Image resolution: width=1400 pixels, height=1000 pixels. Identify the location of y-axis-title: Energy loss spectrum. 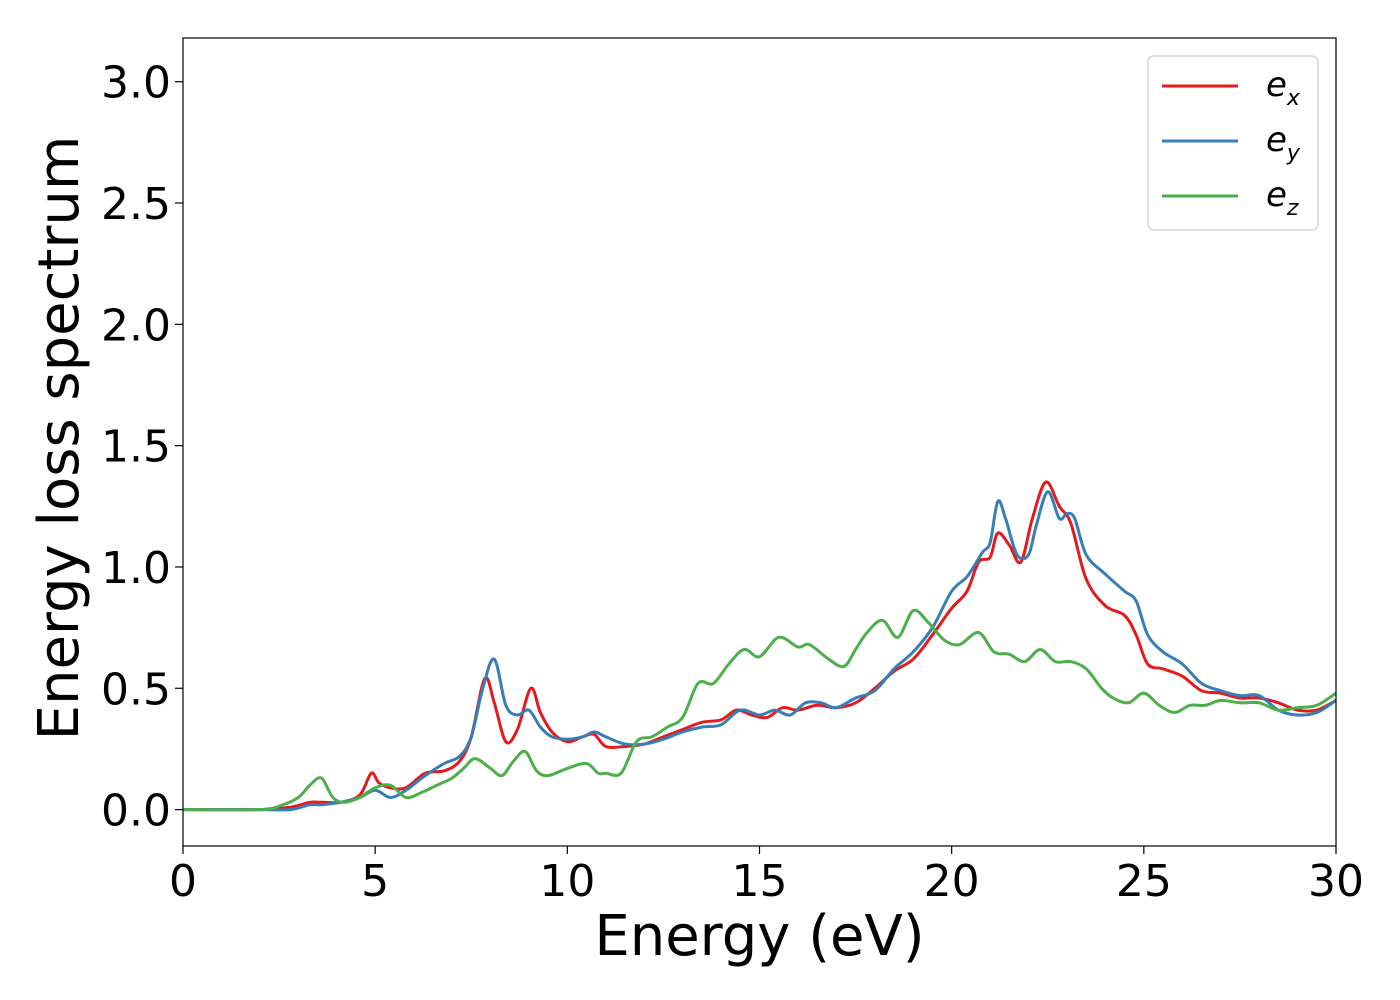
(59, 438).